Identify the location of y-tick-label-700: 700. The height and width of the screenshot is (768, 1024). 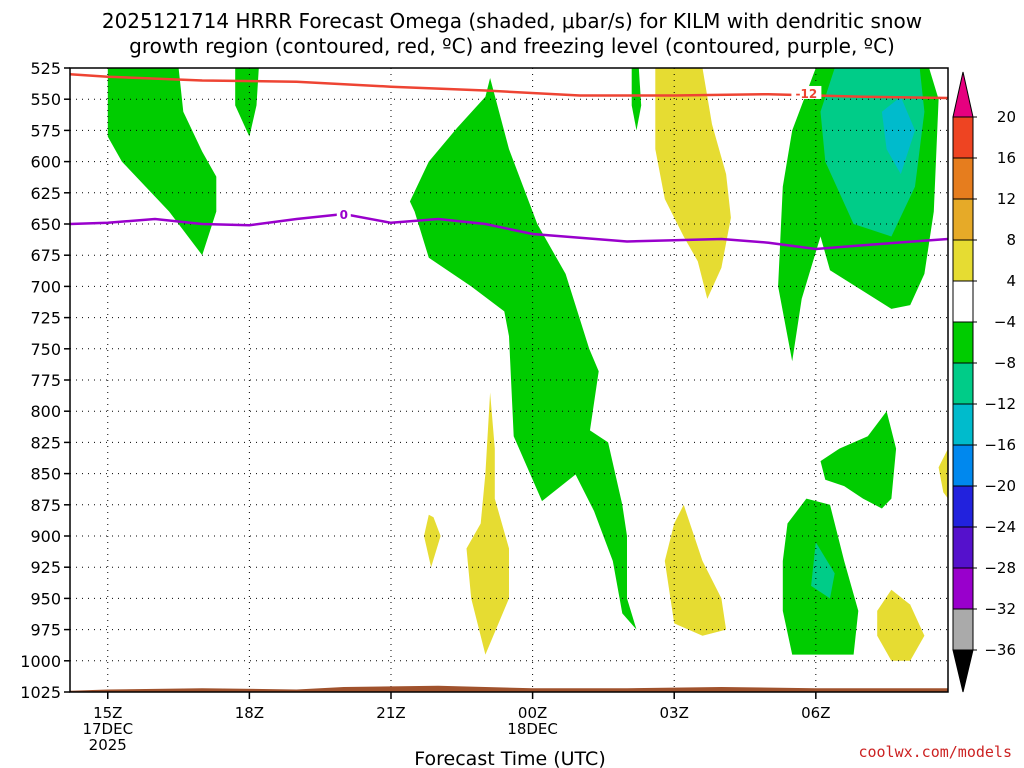
(45, 286).